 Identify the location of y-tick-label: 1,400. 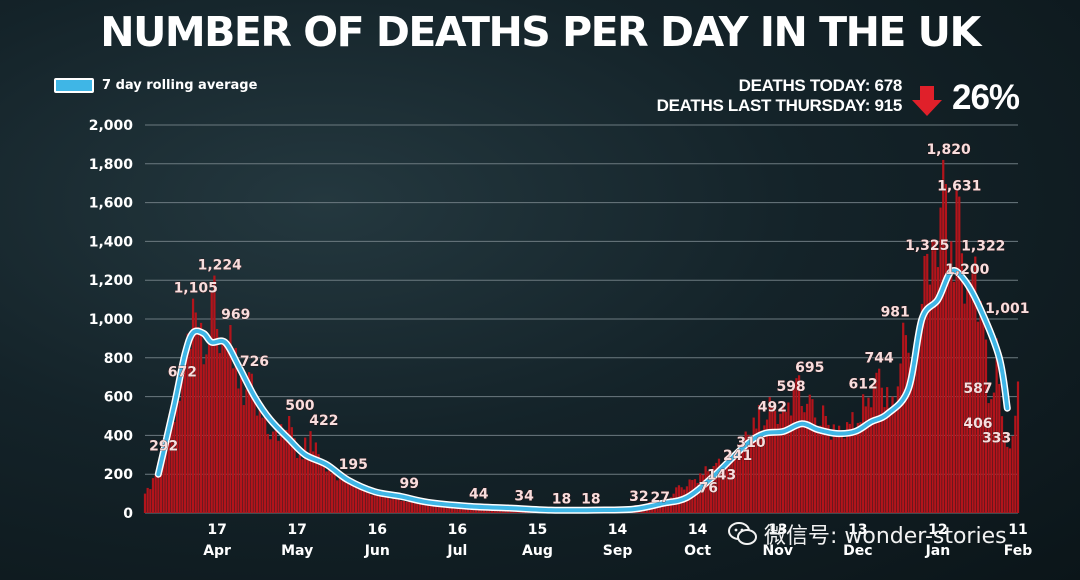
(111, 242).